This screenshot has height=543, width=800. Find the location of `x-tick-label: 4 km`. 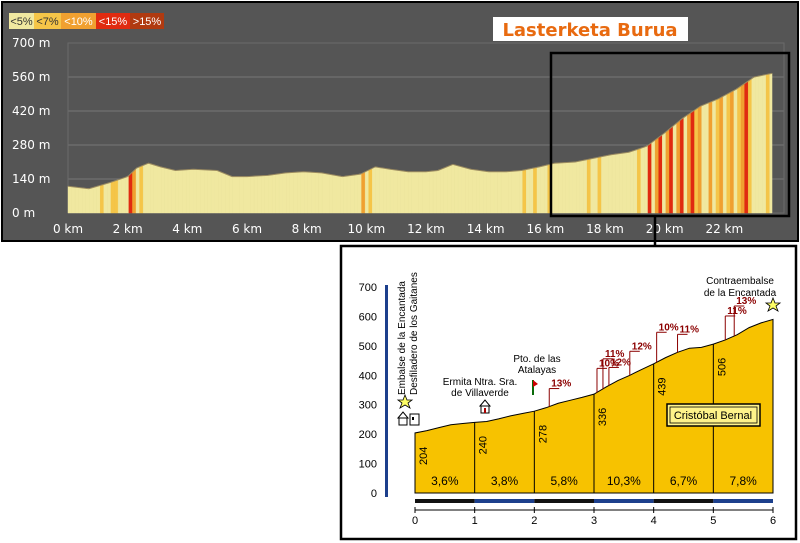

x-tick-label: 4 km is located at coordinates (187, 229).